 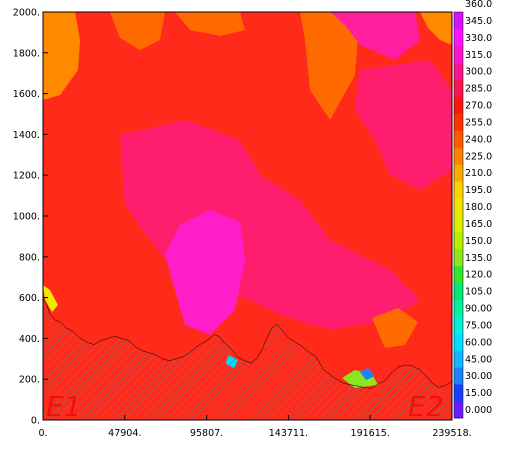 What do you see at coordinates (478, 122) in the screenshot?
I see `colorbar-label: 255.0` at bounding box center [478, 122].